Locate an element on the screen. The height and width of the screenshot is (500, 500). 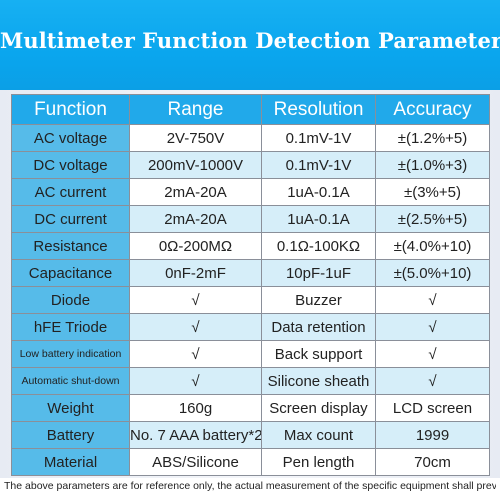
feature-label: Data retention is located at coordinates (318, 327).